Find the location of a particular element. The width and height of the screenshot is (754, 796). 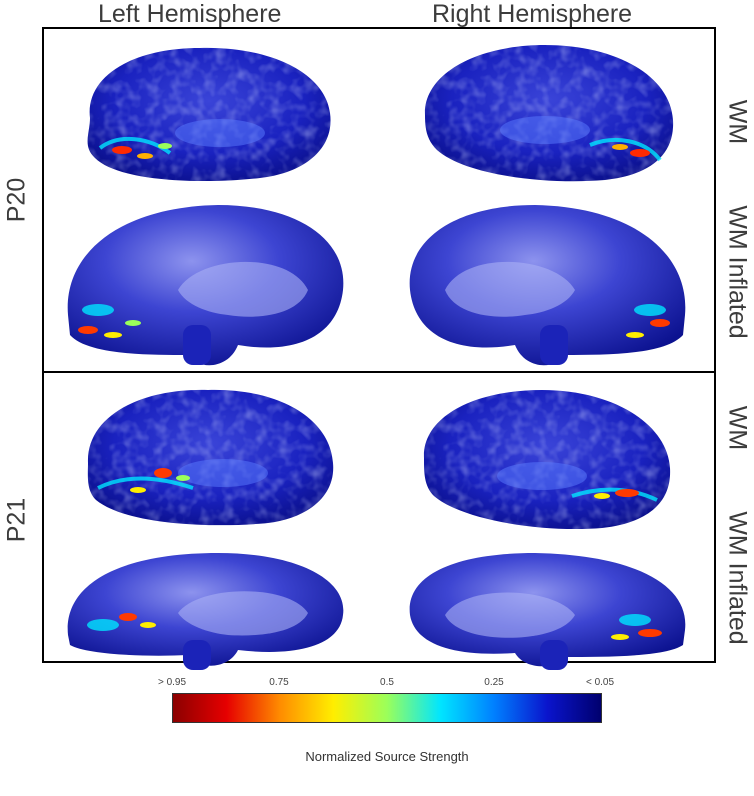

colorbar is located at coordinates (387, 708).